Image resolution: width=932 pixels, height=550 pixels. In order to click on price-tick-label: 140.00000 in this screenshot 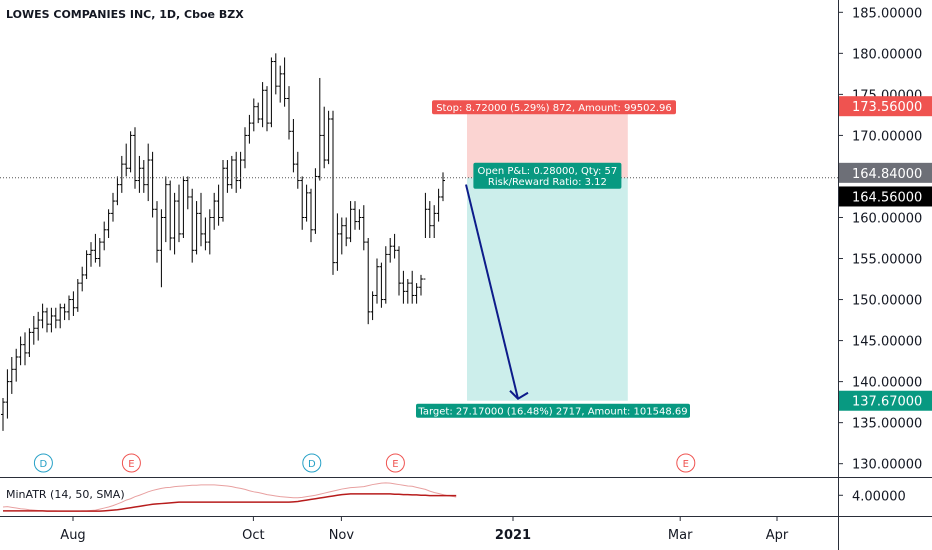, I will do `click(887, 383)`.